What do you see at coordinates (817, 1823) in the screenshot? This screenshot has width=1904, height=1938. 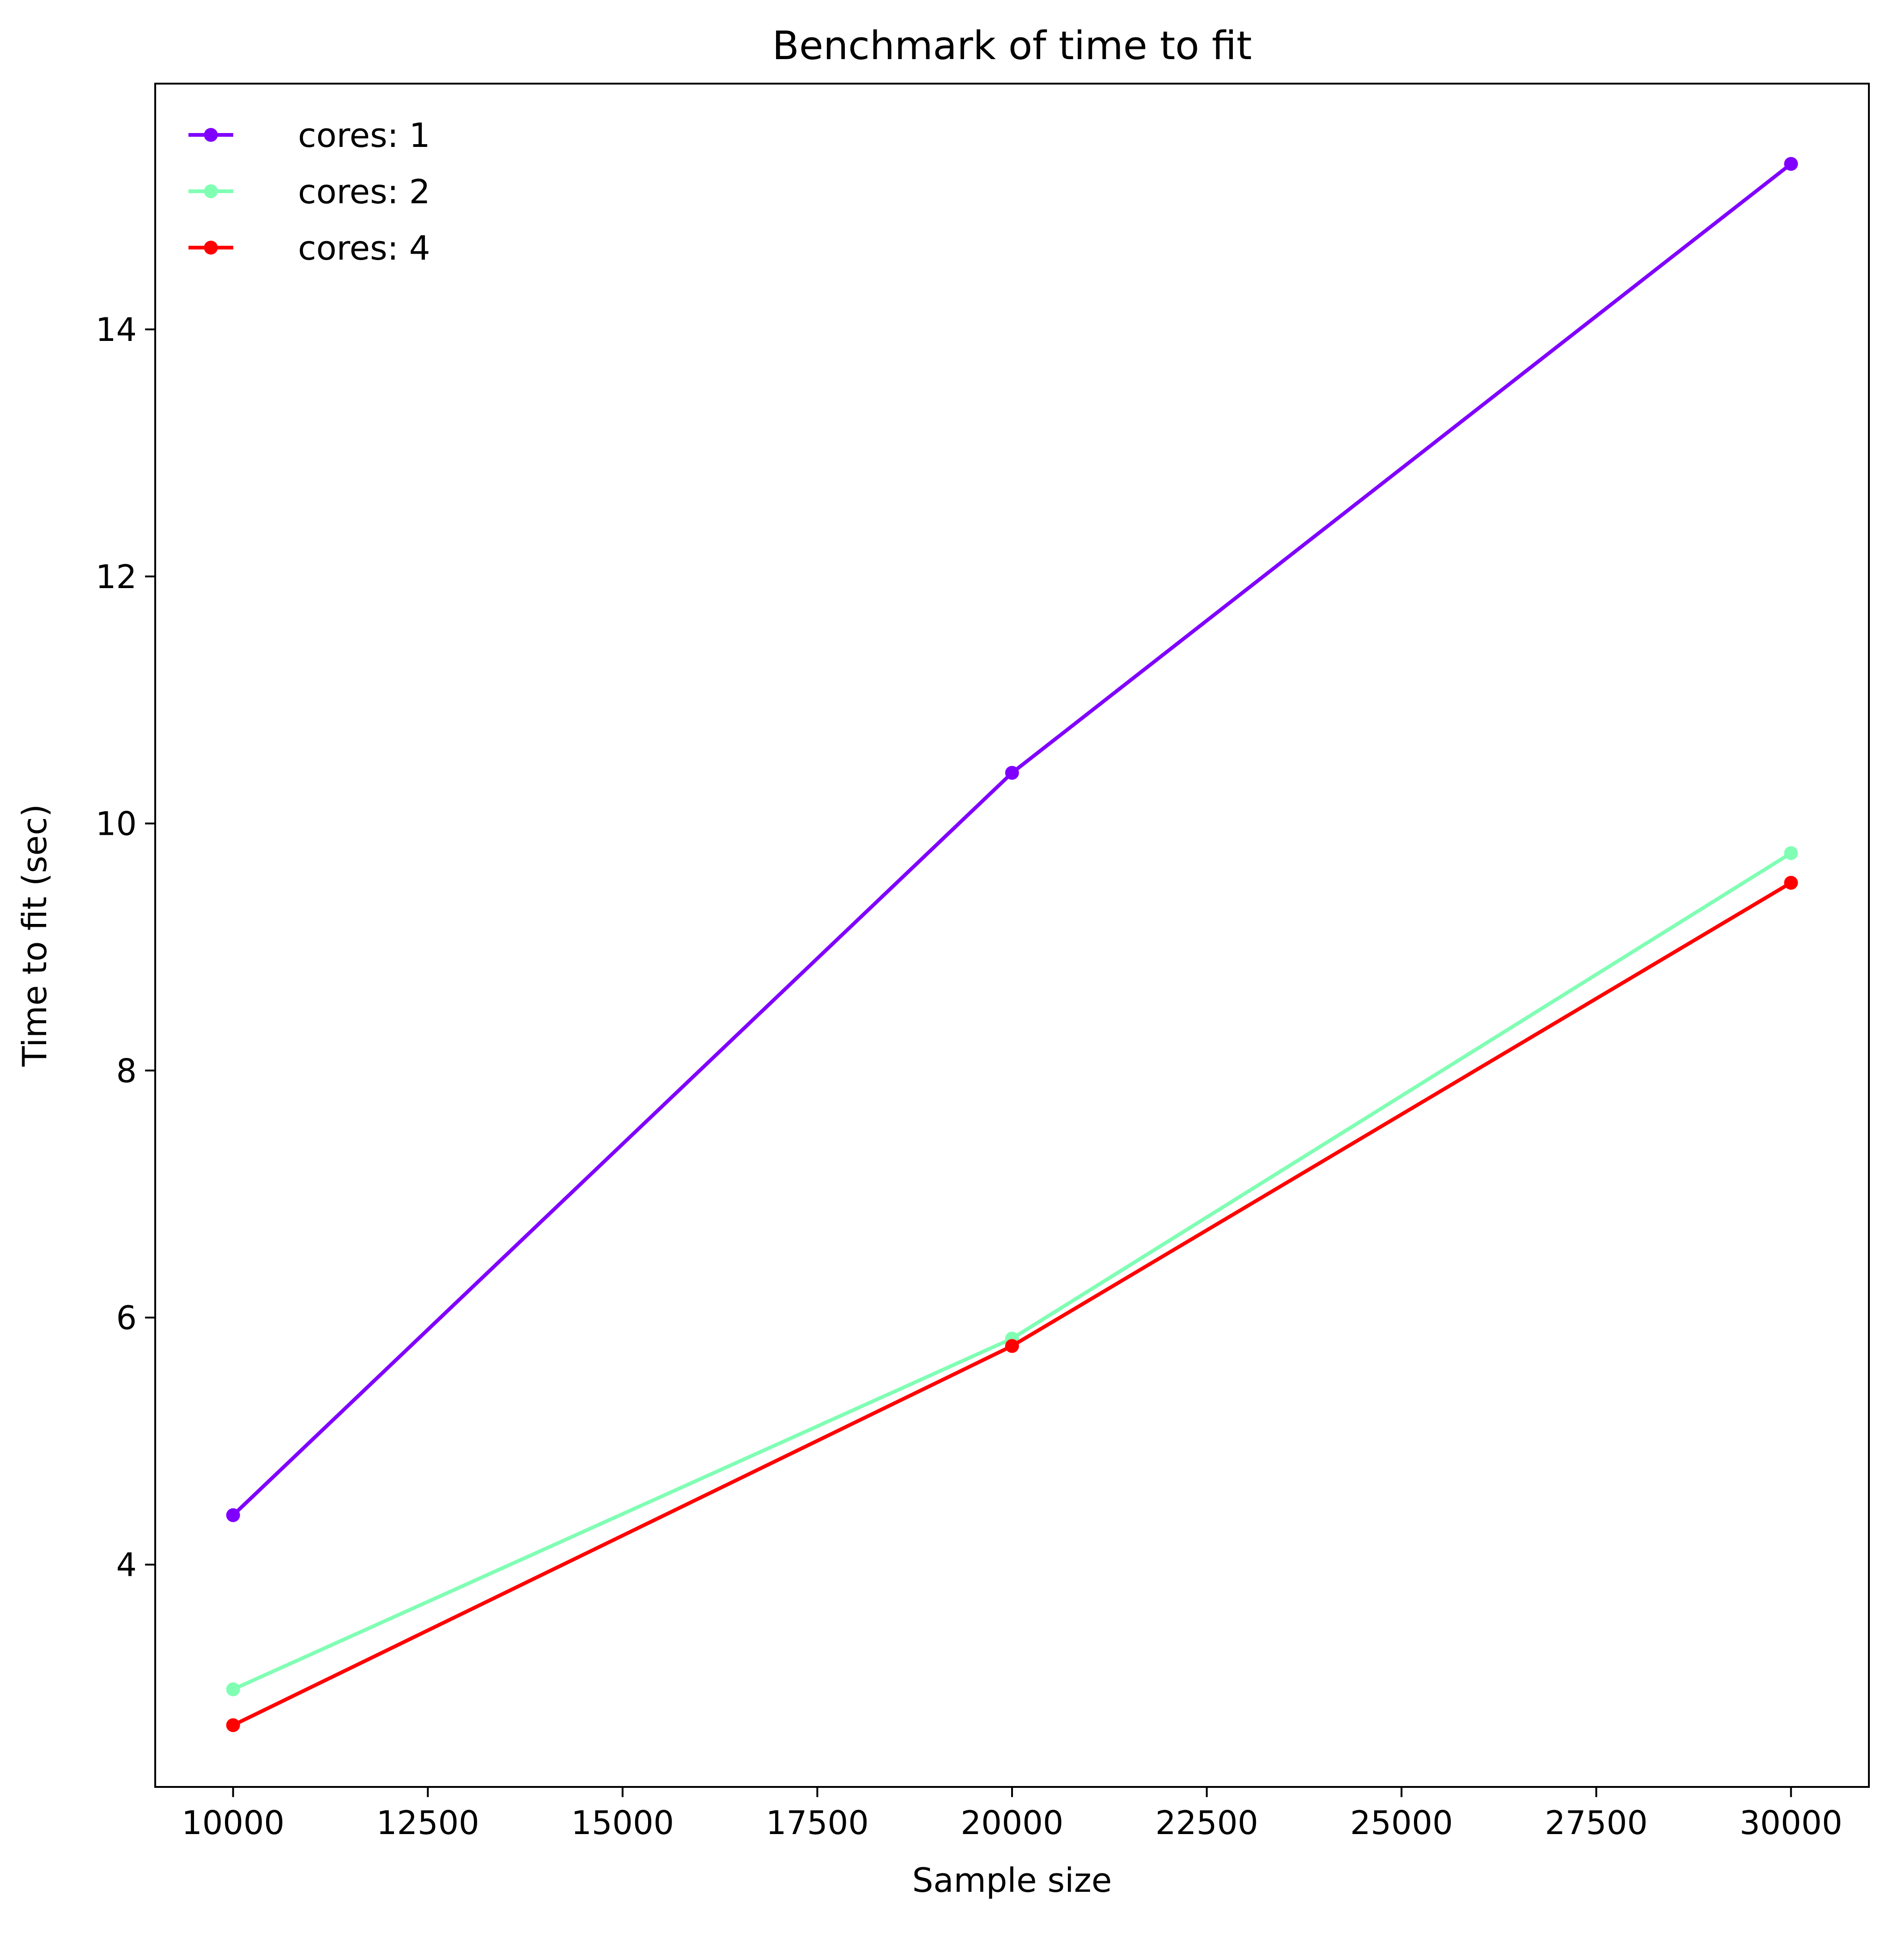 I see `x-tick-label: 17500` at bounding box center [817, 1823].